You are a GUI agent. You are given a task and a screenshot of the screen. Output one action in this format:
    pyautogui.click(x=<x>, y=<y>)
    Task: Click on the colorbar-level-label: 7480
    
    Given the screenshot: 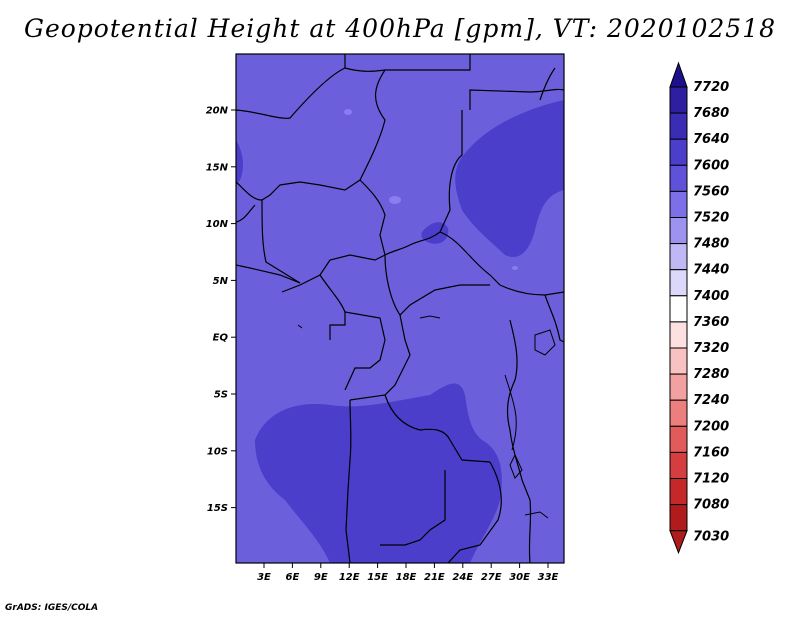 What is the action you would take?
    pyautogui.click(x=711, y=244)
    